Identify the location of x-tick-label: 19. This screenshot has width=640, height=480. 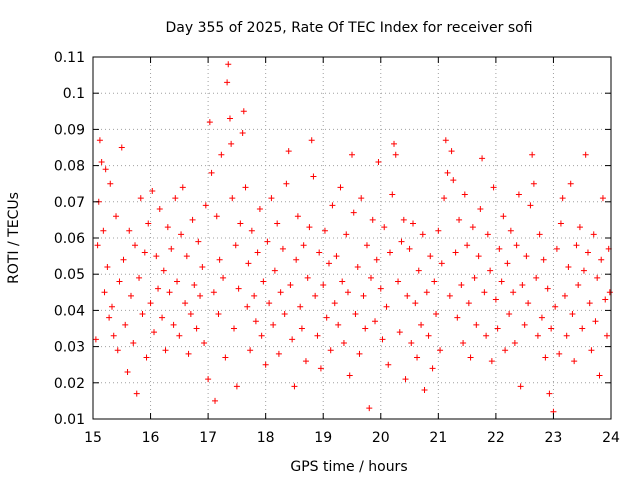
(323, 438).